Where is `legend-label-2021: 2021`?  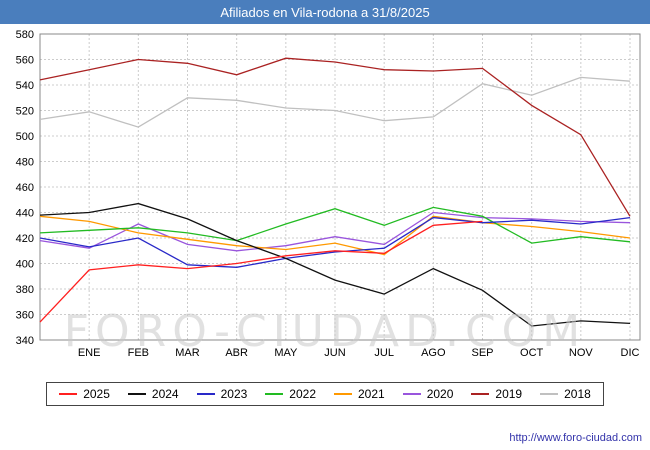
legend-label-2021: 2021 is located at coordinates (371, 394).